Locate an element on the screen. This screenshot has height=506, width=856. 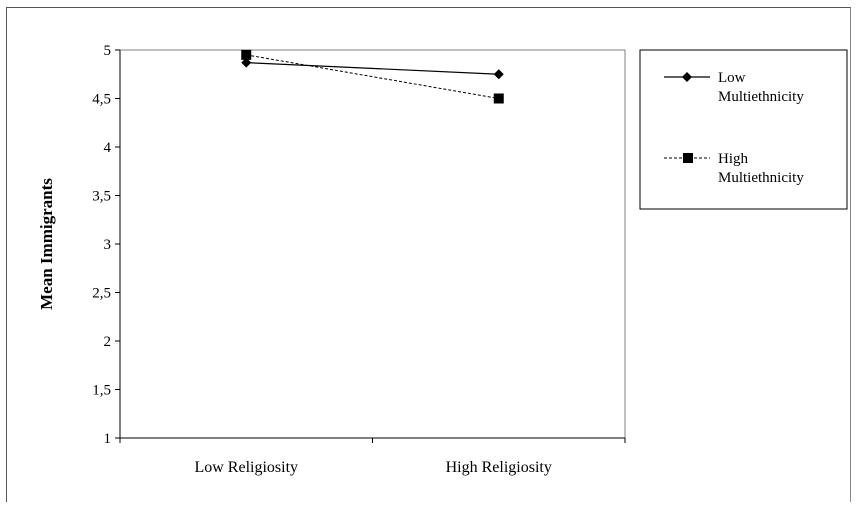
y-ticks: 1 1,5 2 2,5 3 3,5 4 4,5 5 is located at coordinates (106, 245).